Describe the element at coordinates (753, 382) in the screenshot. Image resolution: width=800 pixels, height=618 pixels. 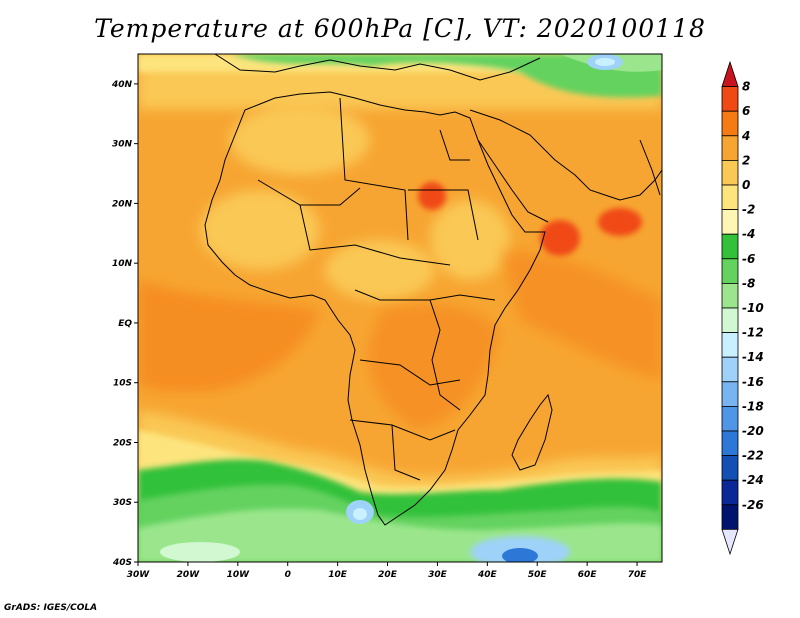
I see `colorbar-label: -16` at that location.